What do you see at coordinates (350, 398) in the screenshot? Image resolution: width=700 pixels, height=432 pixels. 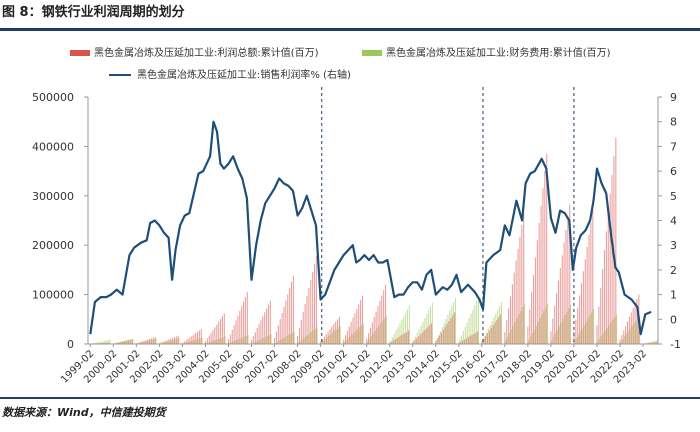 I see `bottom-rule` at bounding box center [350, 398].